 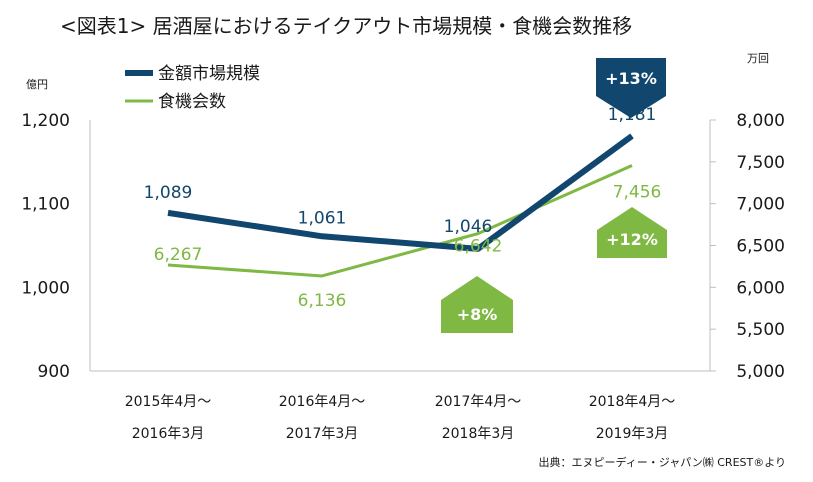 What do you see at coordinates (760, 205) in the screenshot?
I see `right-tick-label: 7,000` at bounding box center [760, 205].